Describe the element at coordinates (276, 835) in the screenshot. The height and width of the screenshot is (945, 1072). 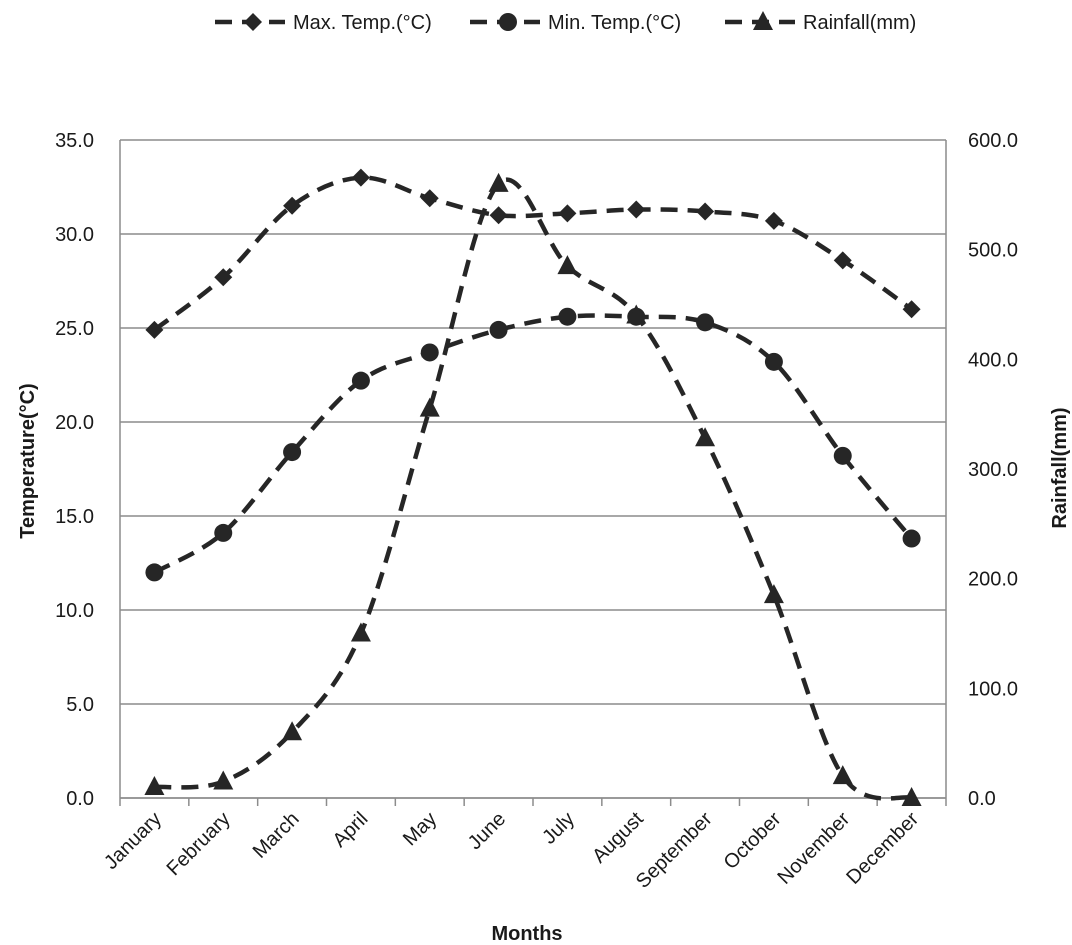
I see `x-tick-label: March` at that location.